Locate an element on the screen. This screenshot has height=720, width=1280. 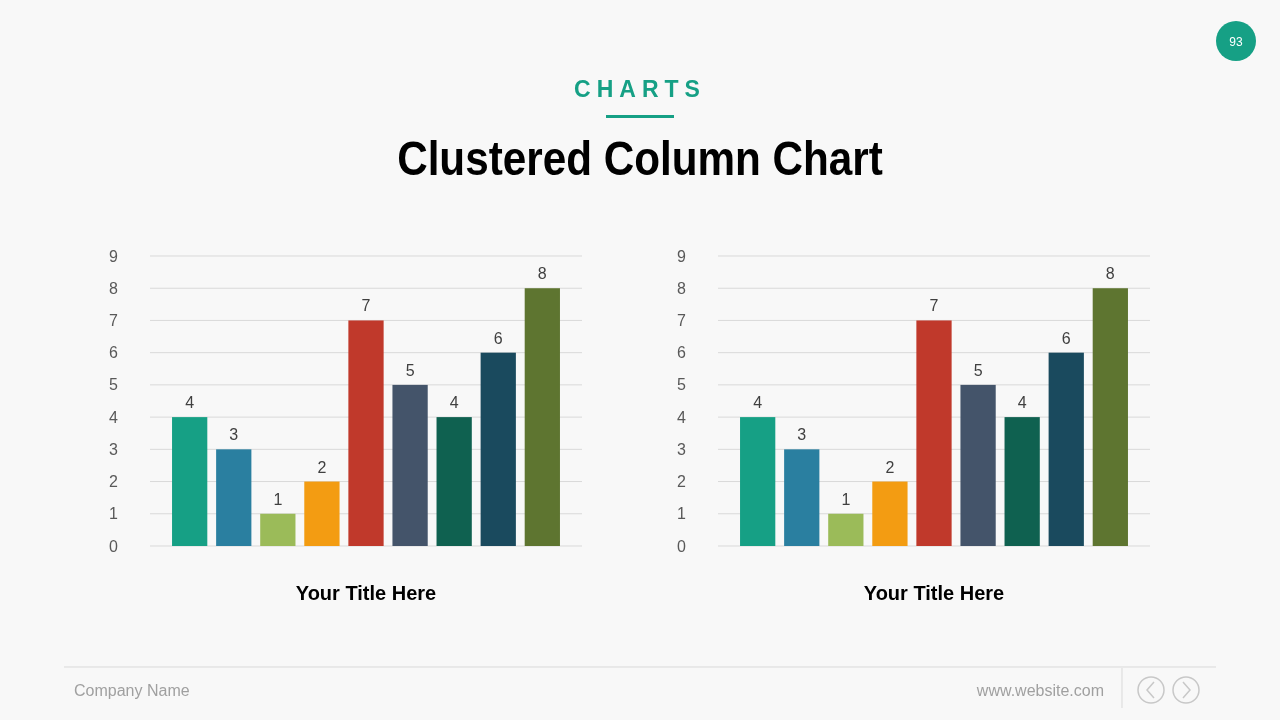
text: 93 is located at coordinates (1236, 42).